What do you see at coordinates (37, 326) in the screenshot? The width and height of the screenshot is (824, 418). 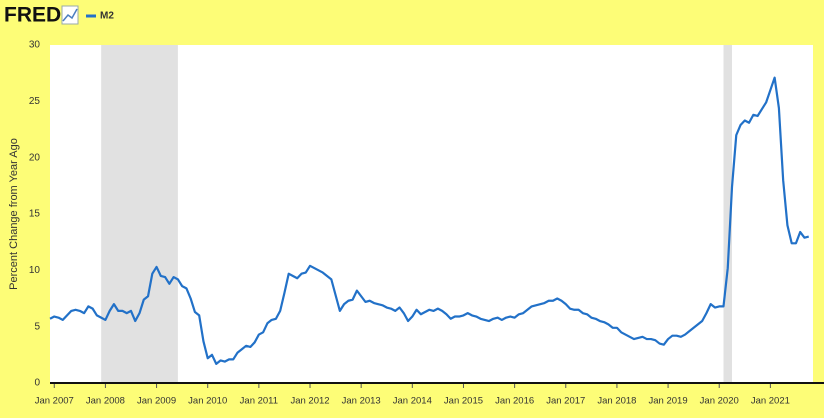 I see `y-tick-label: 5` at bounding box center [37, 326].